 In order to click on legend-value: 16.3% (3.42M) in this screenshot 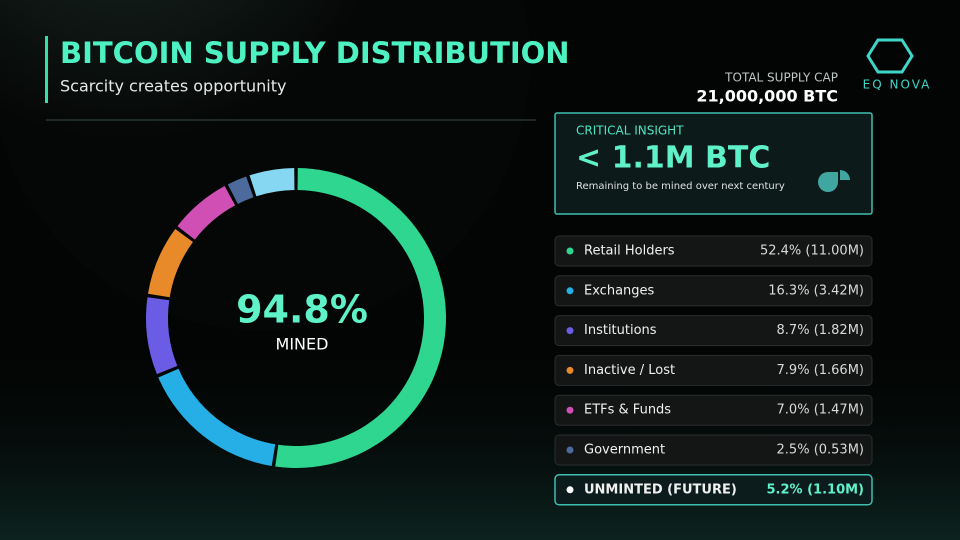, I will do `click(816, 290)`.